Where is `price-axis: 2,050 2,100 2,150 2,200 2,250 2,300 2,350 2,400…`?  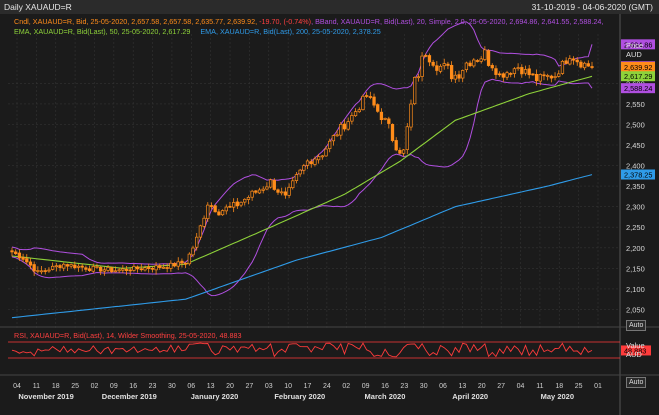 price-axis: 2,050 2,100 2,150 2,200 2,250 2,300 2,350 2,400… is located at coordinates (638, 176).